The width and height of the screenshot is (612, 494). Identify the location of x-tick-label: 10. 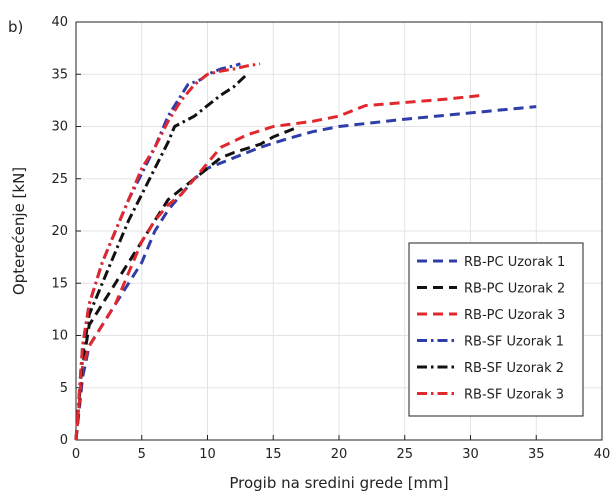
(207, 454).